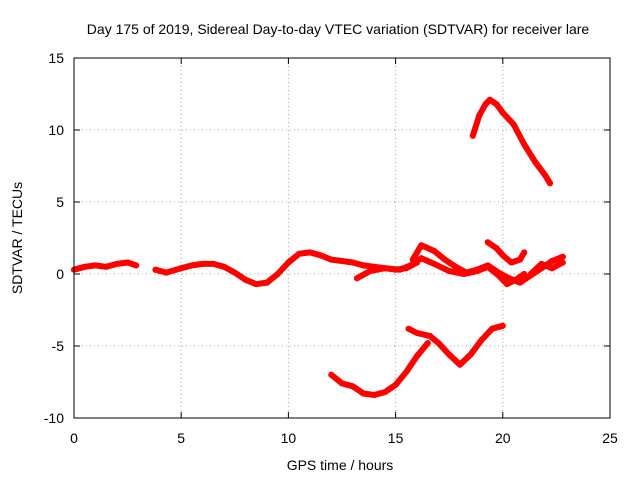 This screenshot has width=640, height=480. Describe the element at coordinates (54, 418) in the screenshot. I see `y-tick-label: -10` at that location.